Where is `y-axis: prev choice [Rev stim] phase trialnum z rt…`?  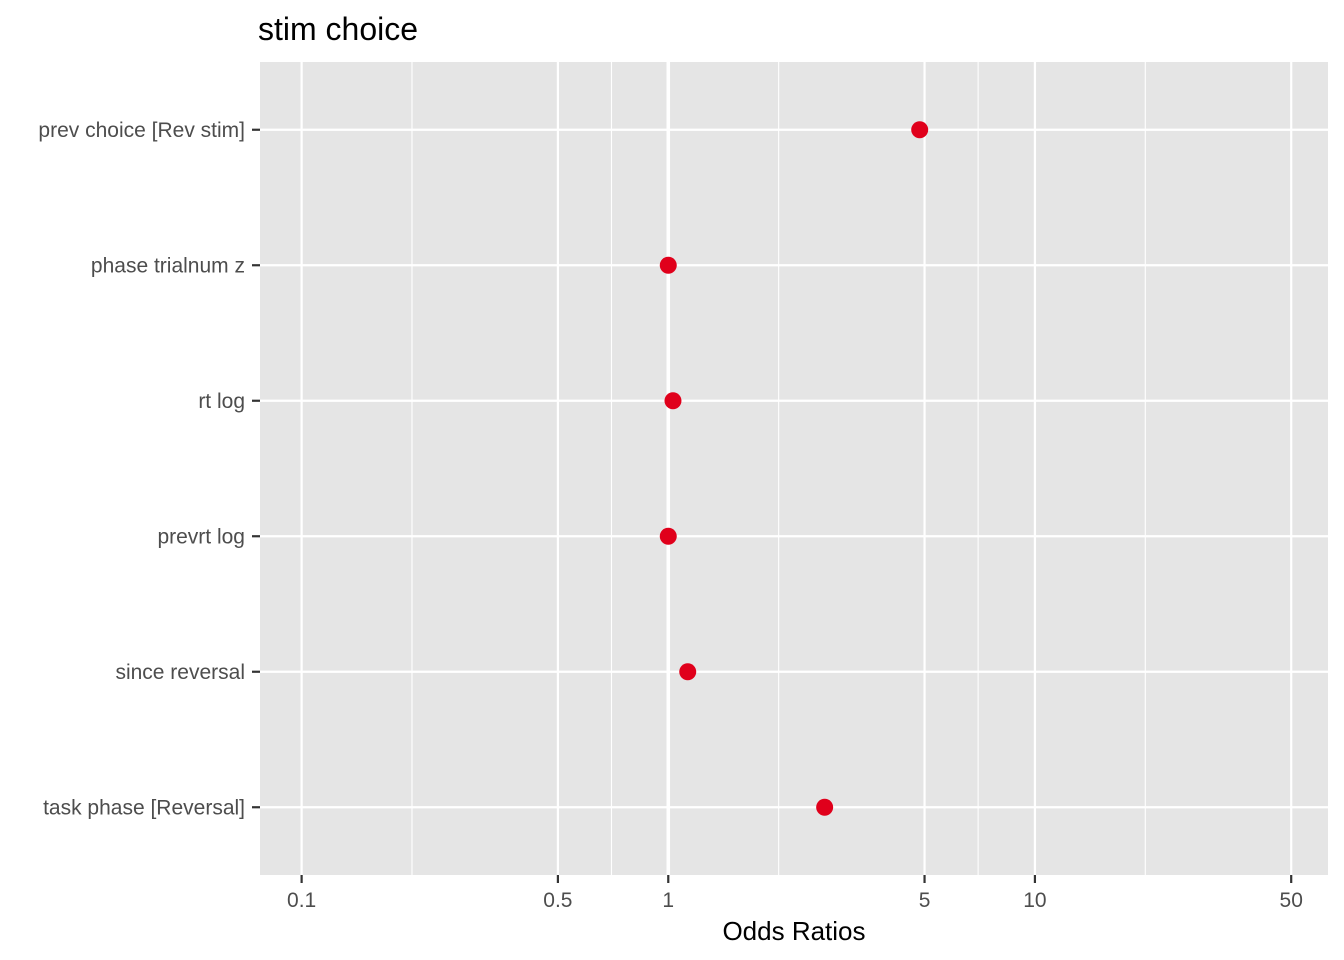 y-axis: prev choice [Rev stim] phase trialnum z rt… is located at coordinates (149, 469).